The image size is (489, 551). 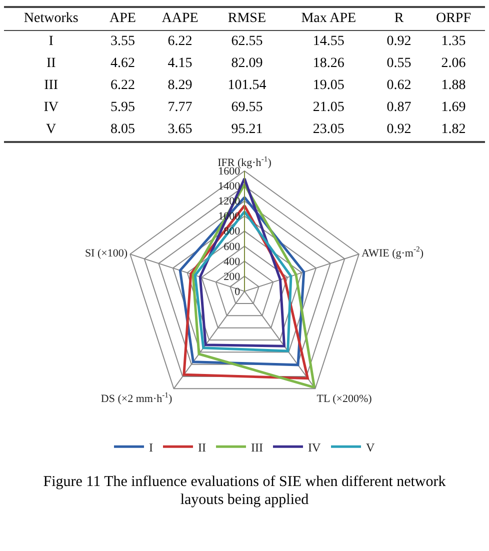 I want to click on data-label: 4.15, so click(x=180, y=64).